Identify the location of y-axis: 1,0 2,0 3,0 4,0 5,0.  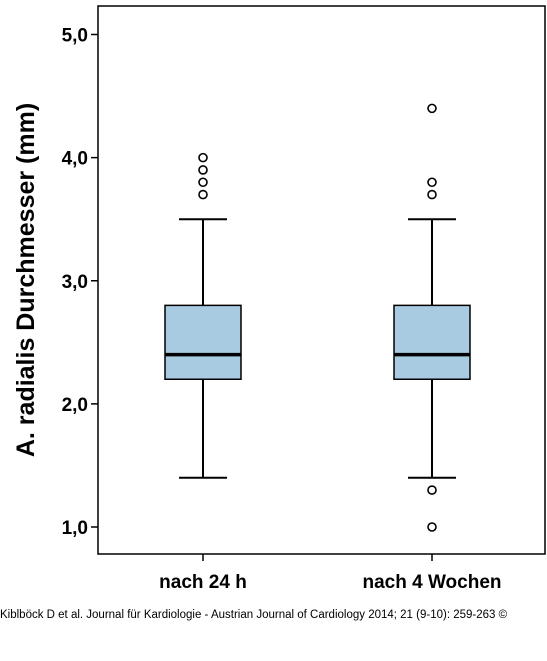
(80, 282).